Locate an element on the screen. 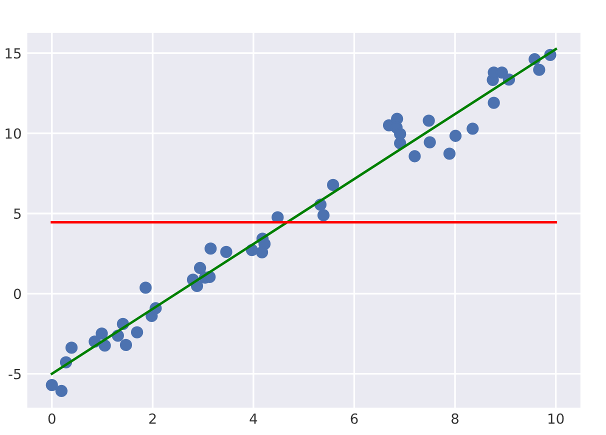 The image size is (606, 435). x-tick-label: 8 is located at coordinates (455, 418).